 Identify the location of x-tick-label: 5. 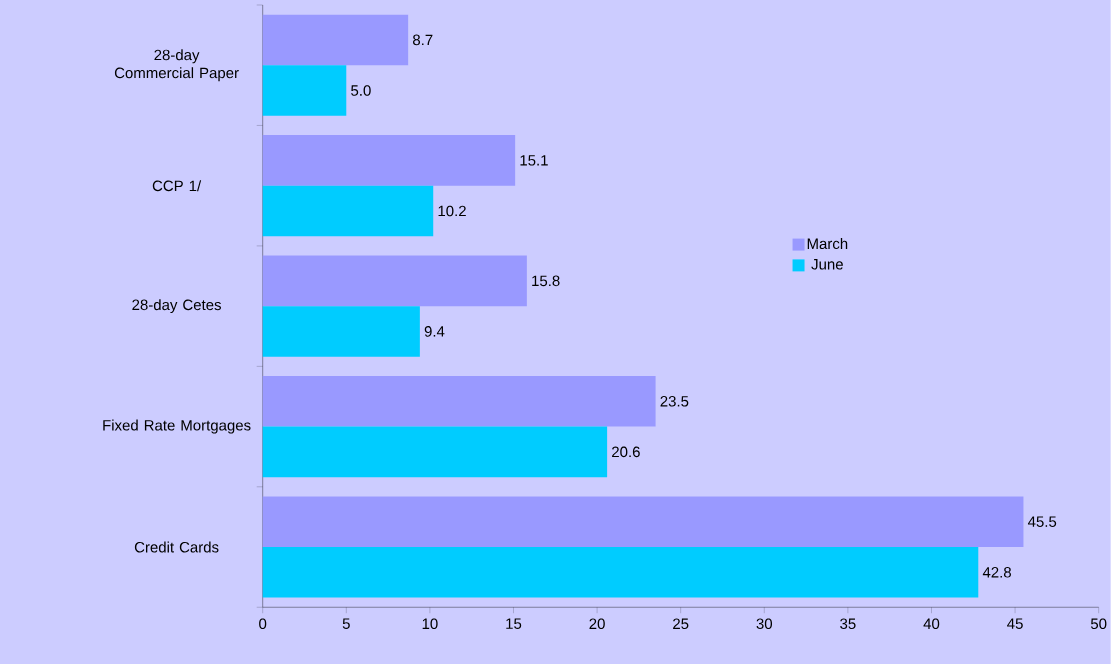
(346, 623).